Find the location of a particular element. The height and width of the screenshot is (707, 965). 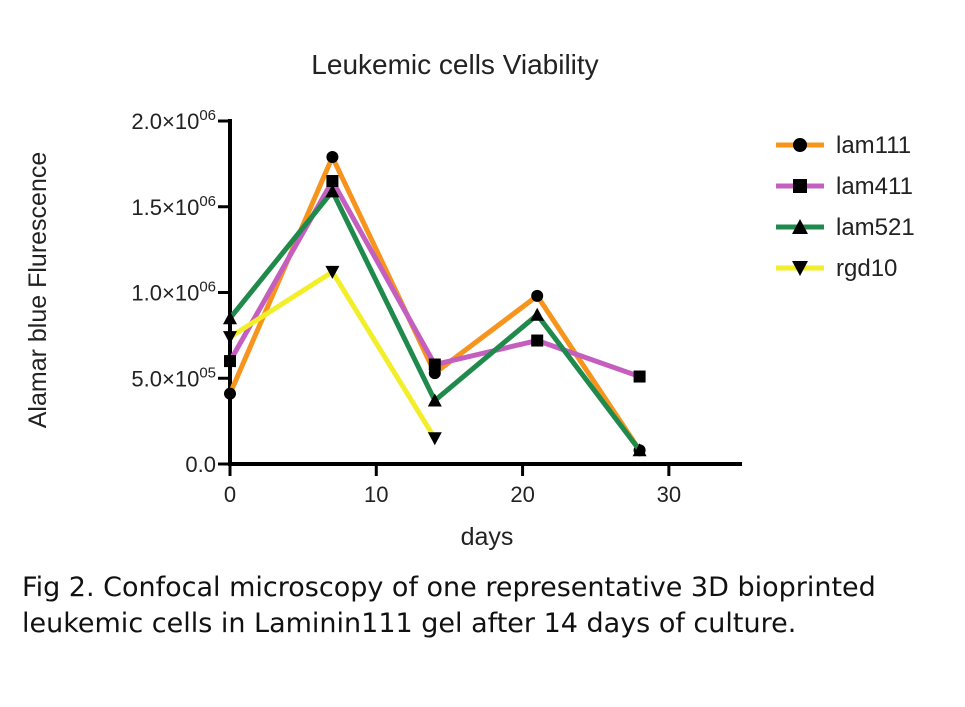

y-tick-label: 0.0 is located at coordinates (200, 464).